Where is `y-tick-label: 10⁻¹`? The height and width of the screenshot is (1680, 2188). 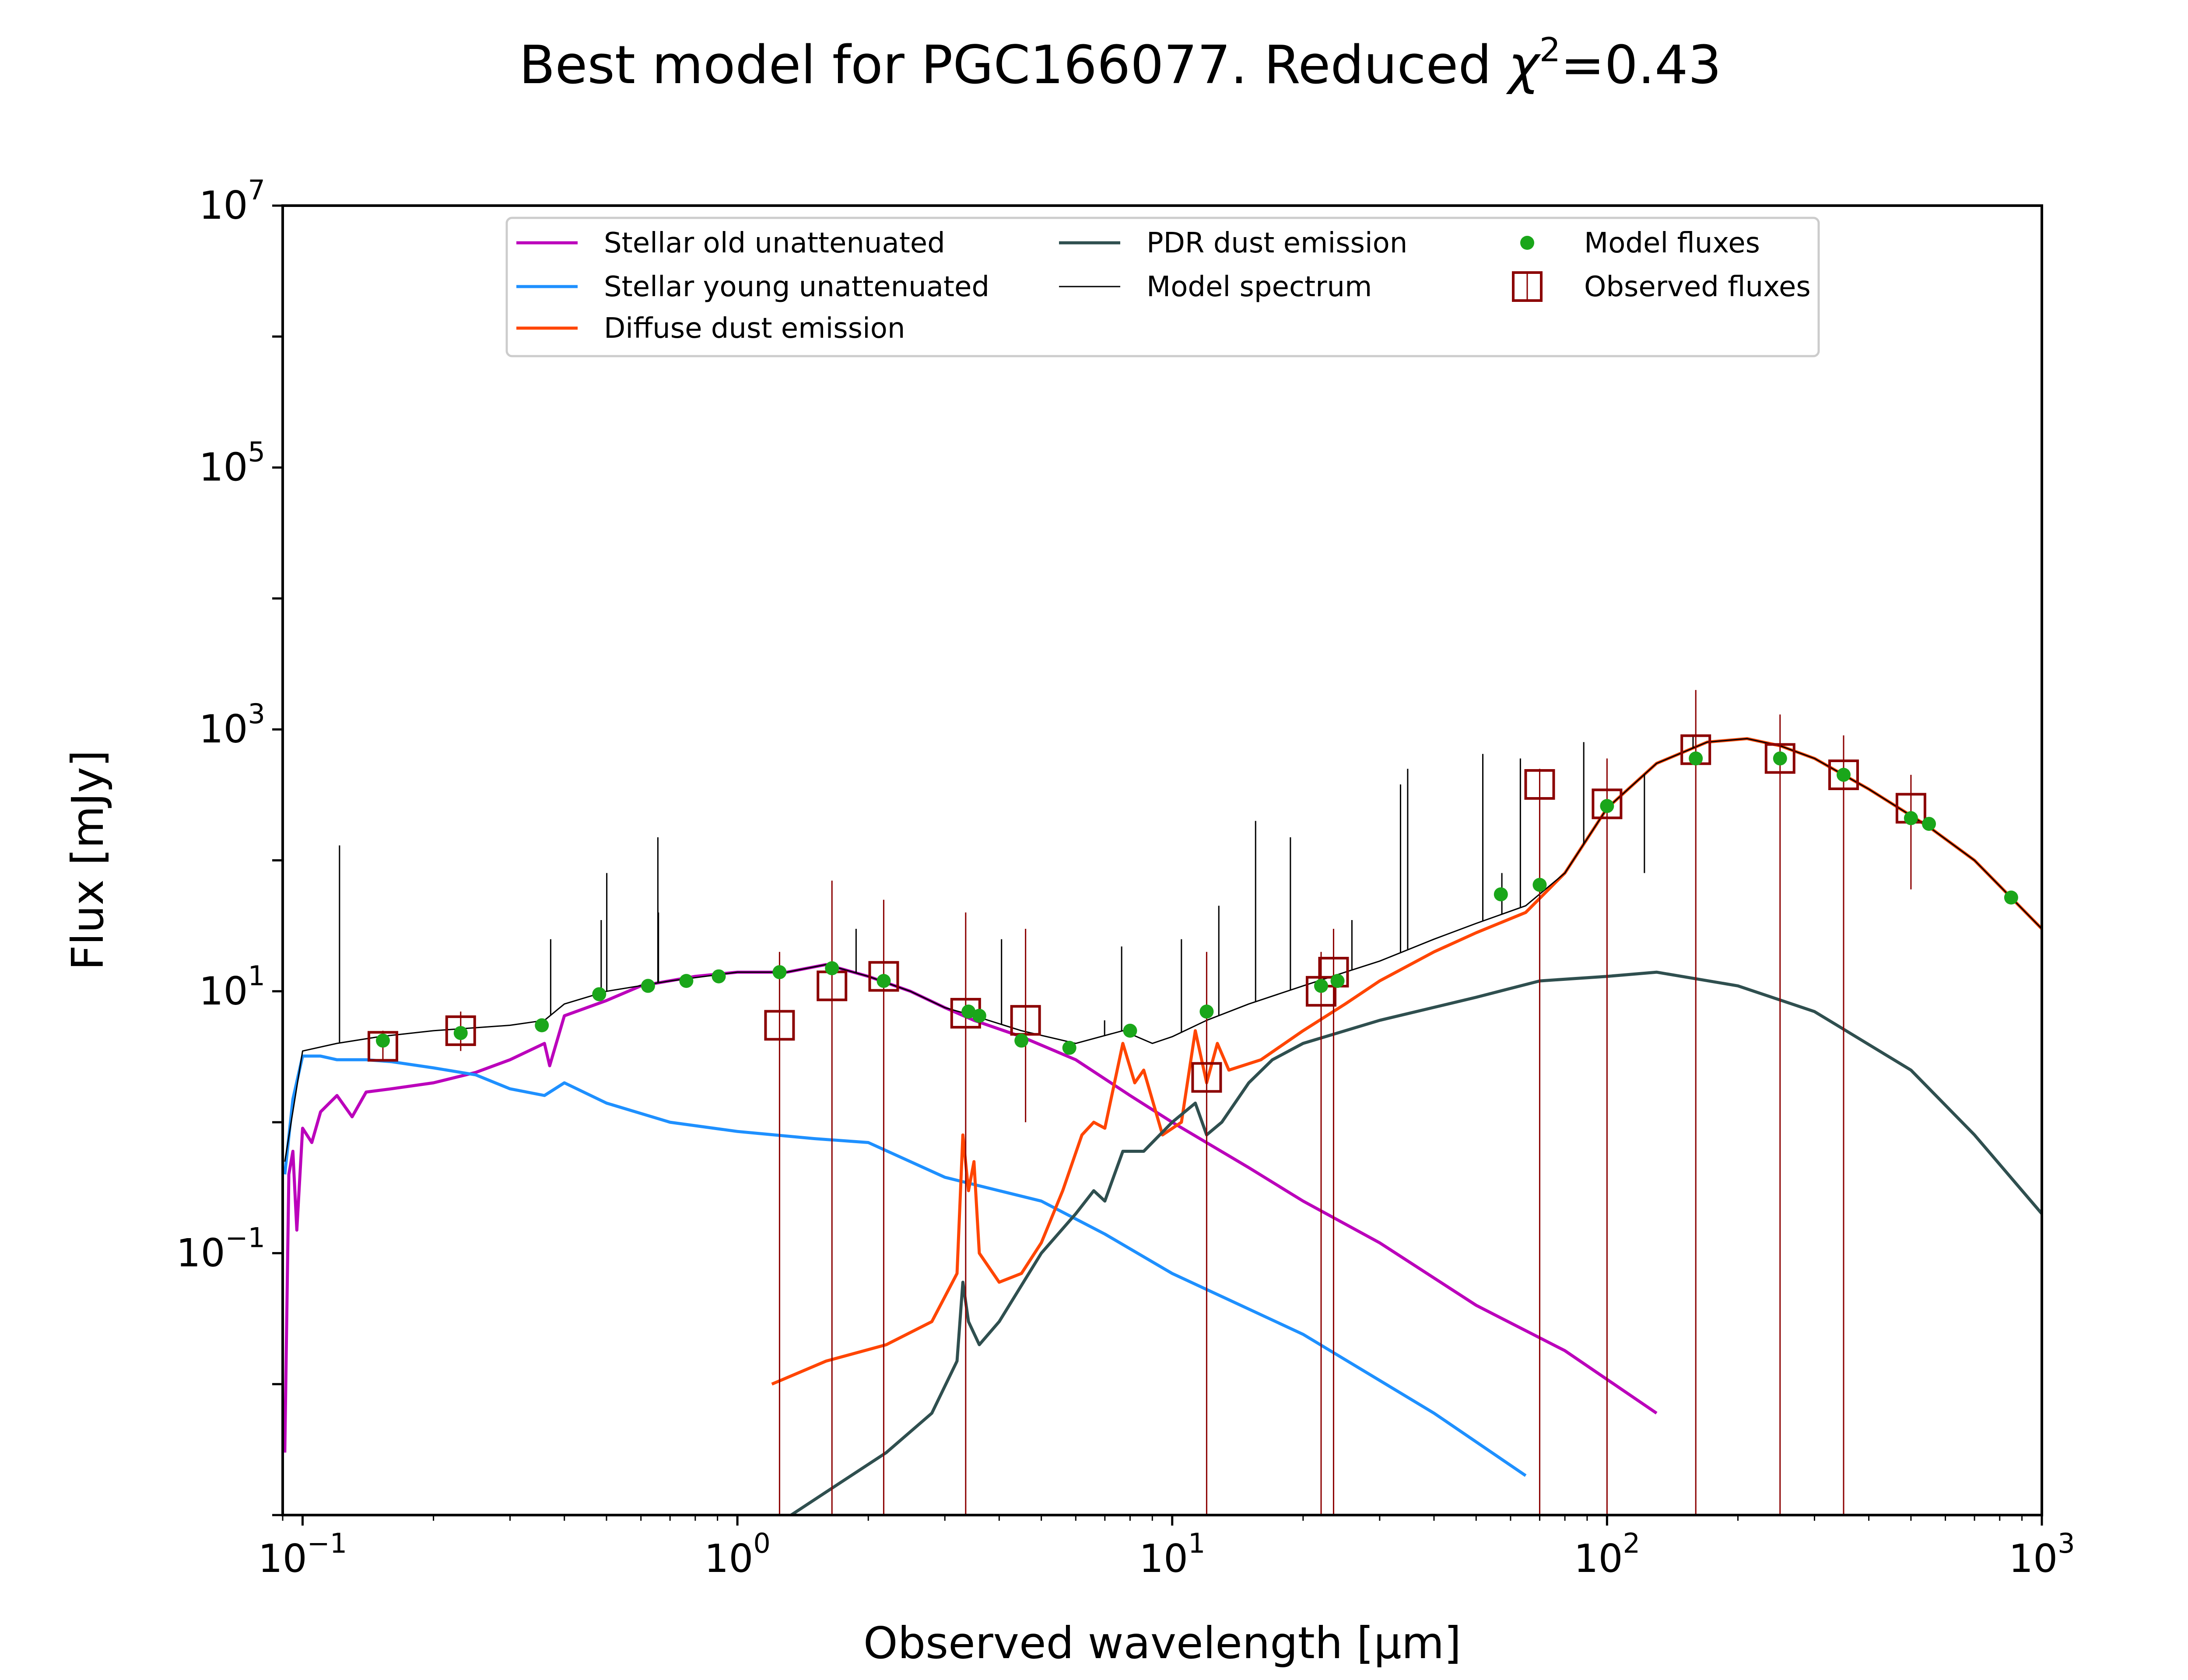
y-tick-label: 10⁻¹ is located at coordinates (221, 1248).